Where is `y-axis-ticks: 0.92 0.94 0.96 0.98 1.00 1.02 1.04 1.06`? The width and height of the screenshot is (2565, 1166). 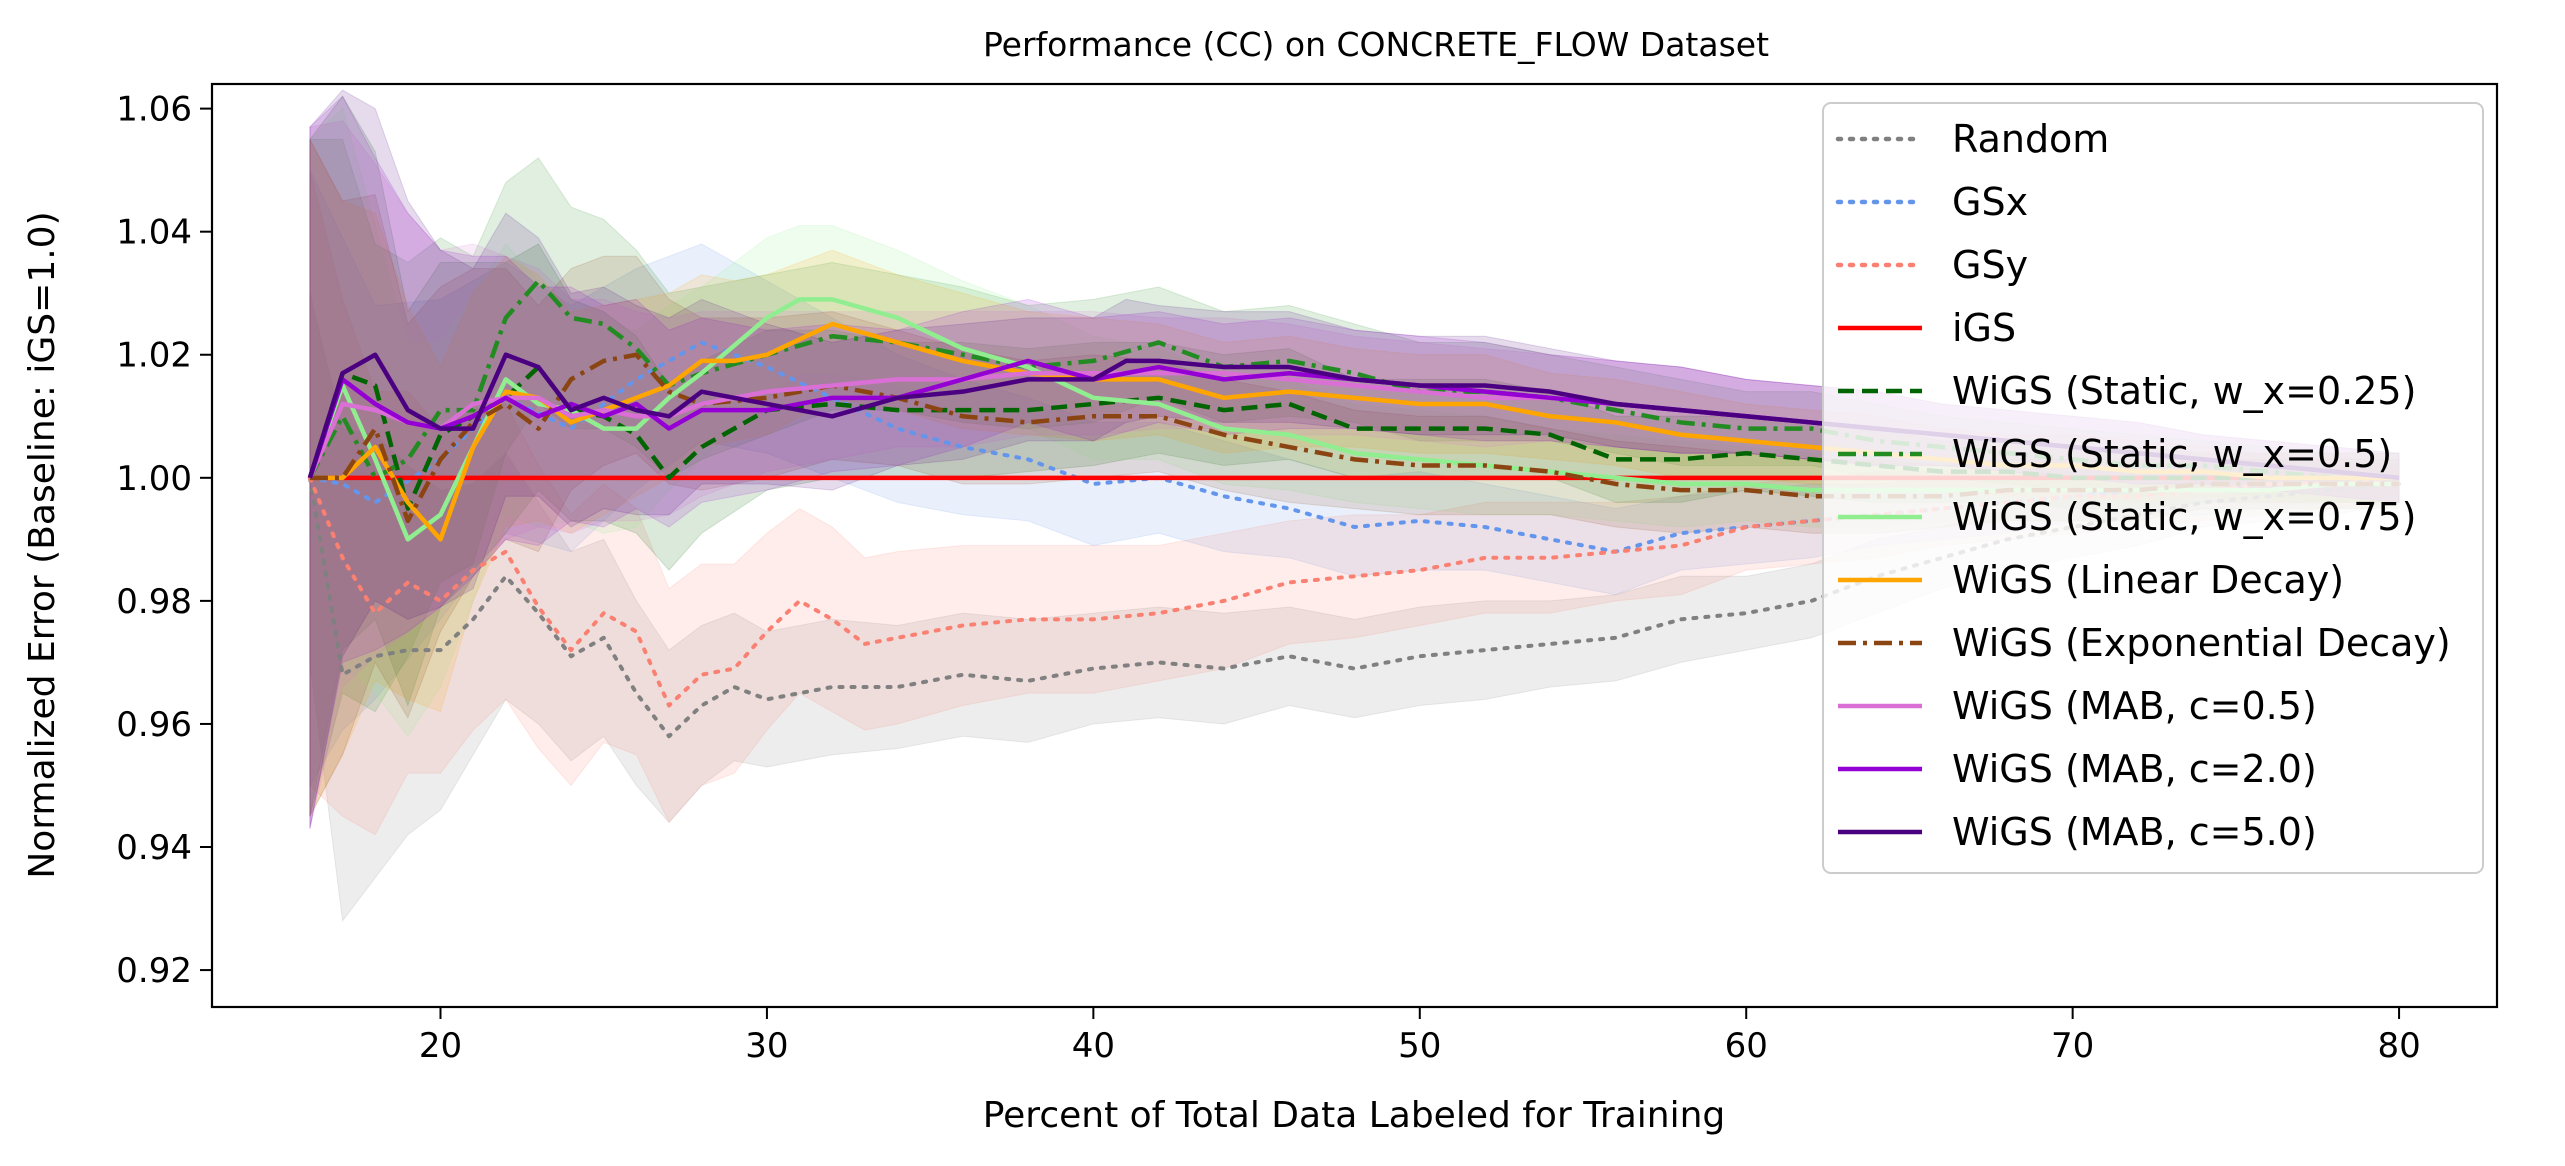
y-axis-ticks: 0.92 0.94 0.96 0.98 1.00 1.02 1.04 1.06 is located at coordinates (164, 540).